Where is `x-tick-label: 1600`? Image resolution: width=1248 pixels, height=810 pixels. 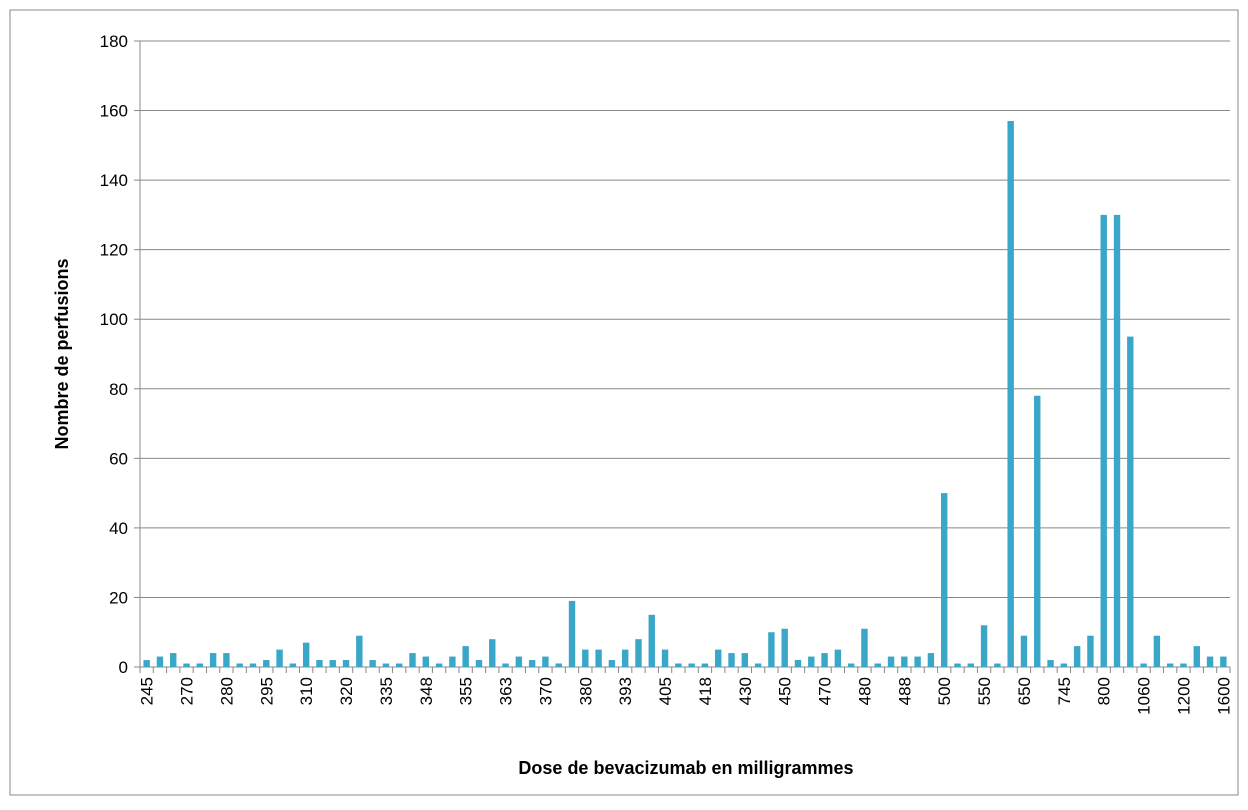 x-tick-label: 1600 is located at coordinates (1223, 696).